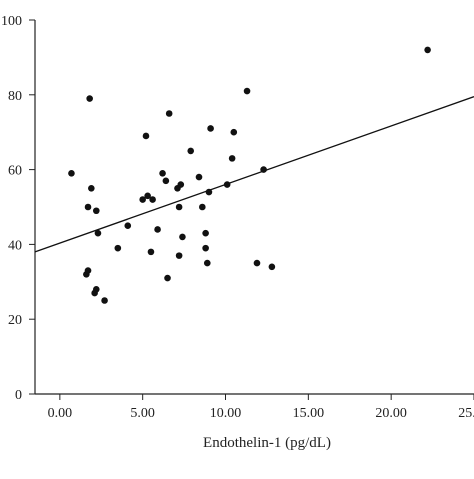 This screenshot has height=479, width=474. What do you see at coordinates (15, 96) in the screenshot?
I see `y-tick-label: 80` at bounding box center [15, 96].